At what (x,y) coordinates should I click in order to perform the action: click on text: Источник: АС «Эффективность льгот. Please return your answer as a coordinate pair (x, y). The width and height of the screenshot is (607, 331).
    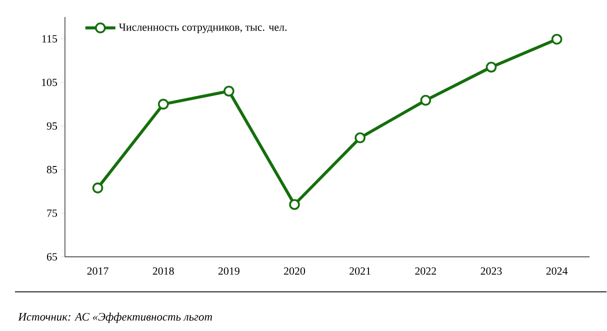
    Looking at the image, I should click on (115, 318).